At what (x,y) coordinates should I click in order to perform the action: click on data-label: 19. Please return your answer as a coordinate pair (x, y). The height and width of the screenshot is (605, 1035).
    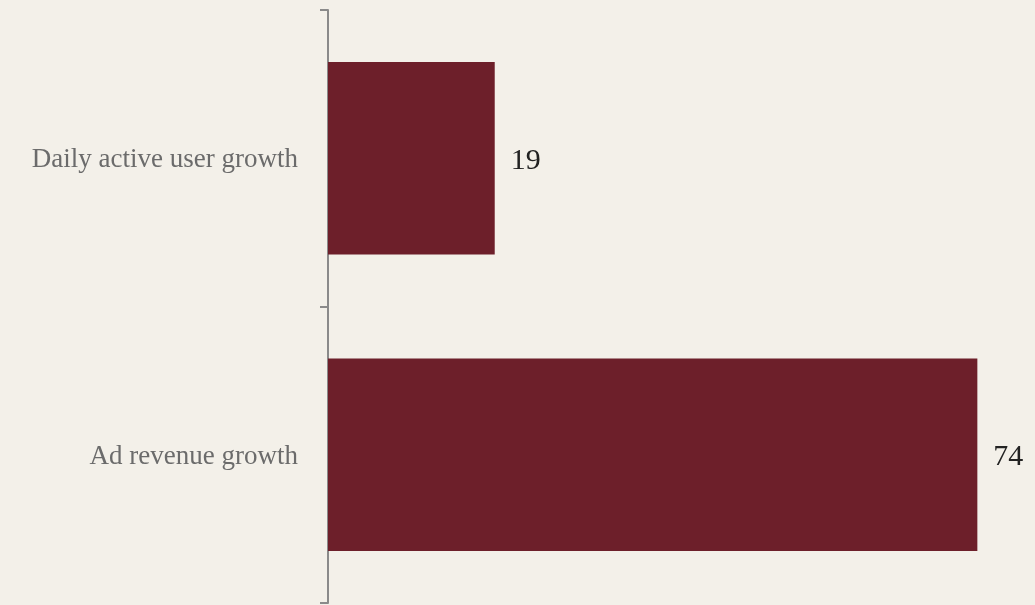
    Looking at the image, I should click on (525, 158).